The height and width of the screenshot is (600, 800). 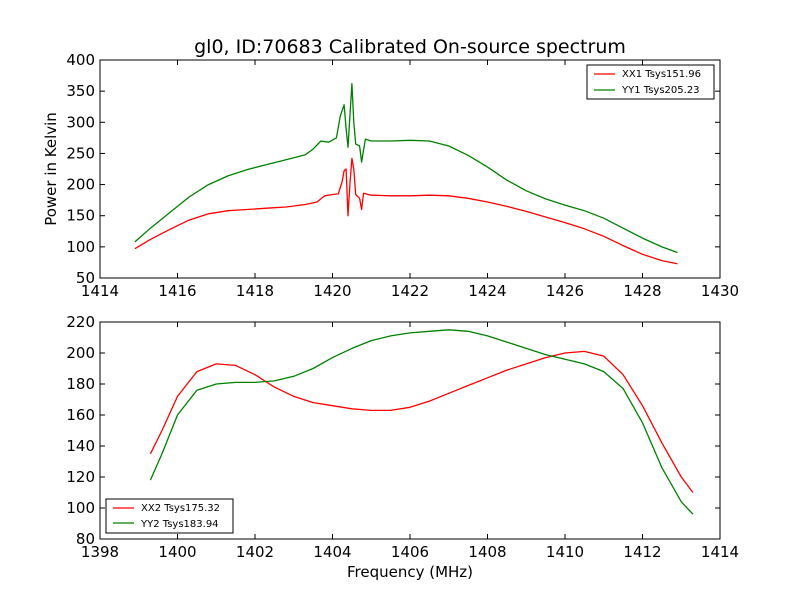 I want to click on legend-bottom-label-2: YY2 Tsys183.94, so click(x=179, y=524).